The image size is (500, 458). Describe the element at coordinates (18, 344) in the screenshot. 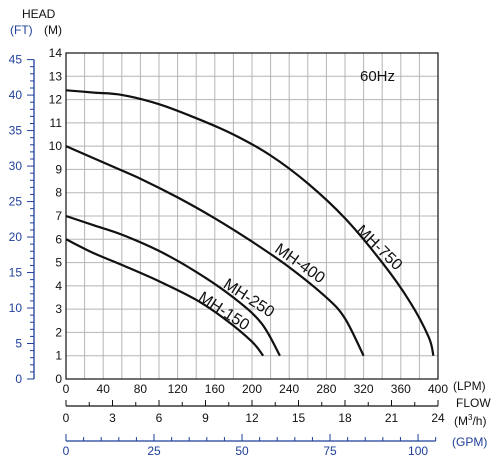

I see `y-tick-label-ft: 5` at that location.